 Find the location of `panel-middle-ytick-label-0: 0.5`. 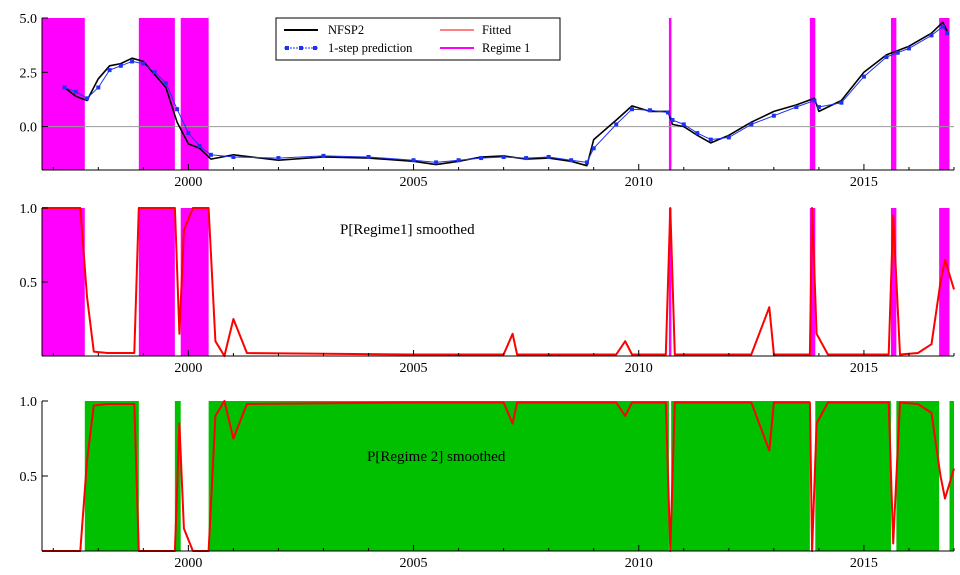

panel-middle-ytick-label-0: 0.5 is located at coordinates (29, 283).